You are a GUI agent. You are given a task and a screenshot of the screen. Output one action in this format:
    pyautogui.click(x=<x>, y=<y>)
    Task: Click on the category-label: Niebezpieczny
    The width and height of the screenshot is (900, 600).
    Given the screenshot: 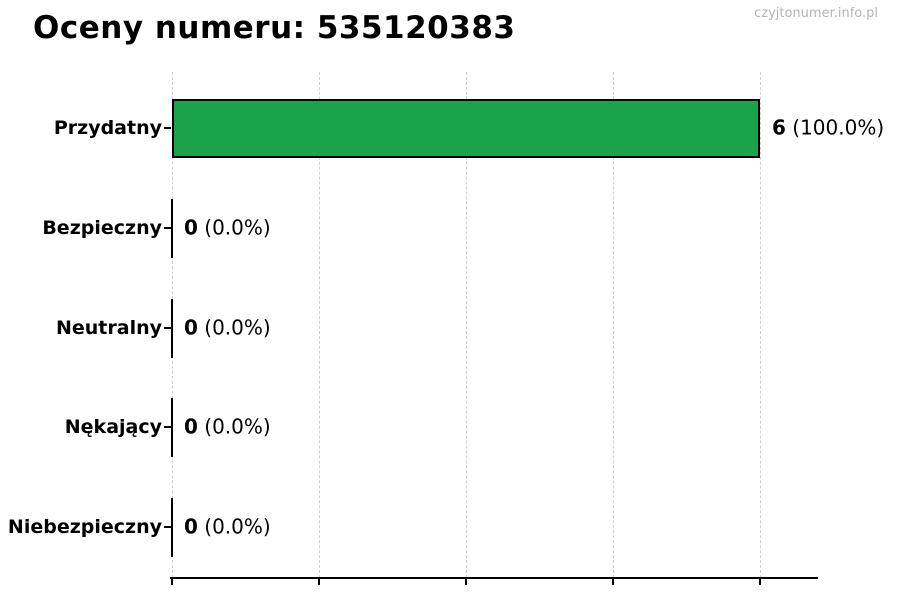 What is the action you would take?
    pyautogui.click(x=84, y=527)
    